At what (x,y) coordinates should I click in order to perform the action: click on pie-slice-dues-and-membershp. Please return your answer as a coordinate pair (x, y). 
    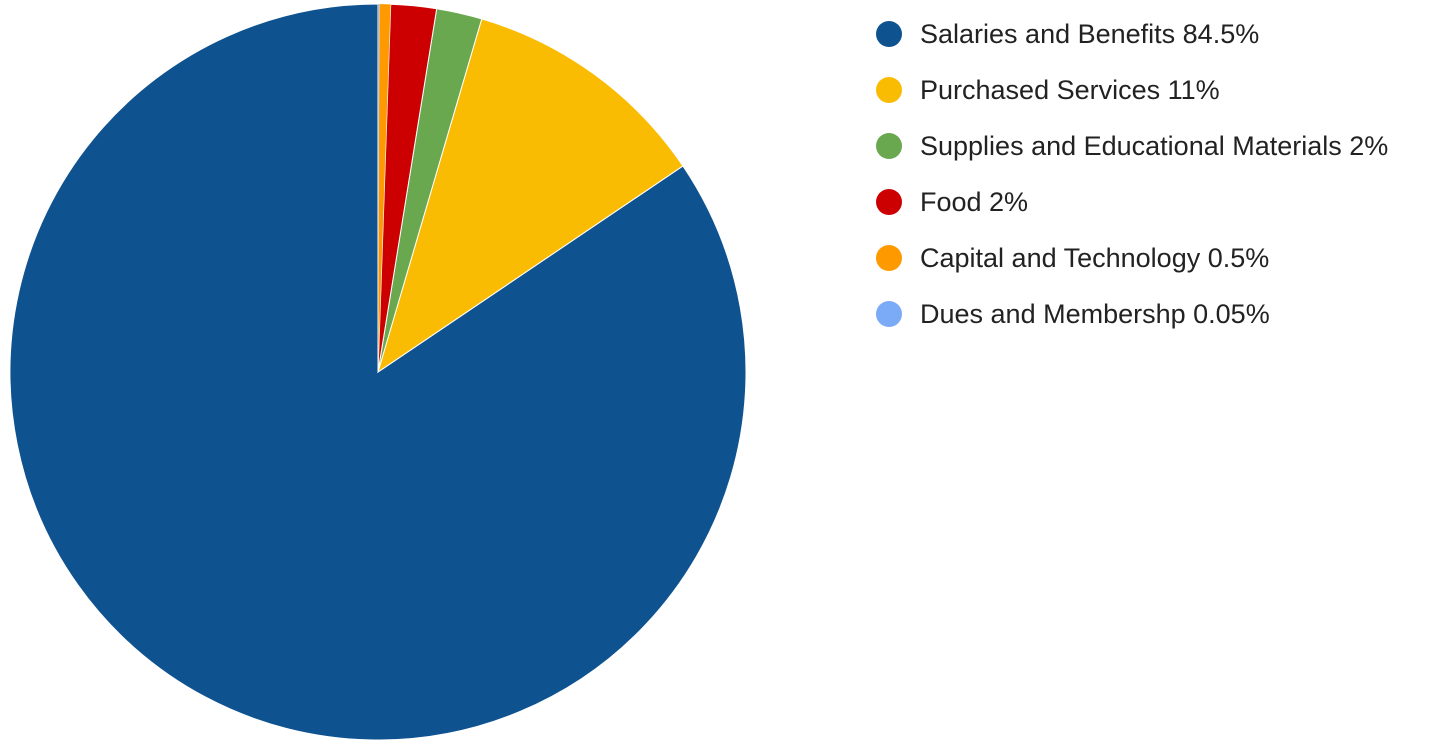
    Looking at the image, I should click on (378, 188).